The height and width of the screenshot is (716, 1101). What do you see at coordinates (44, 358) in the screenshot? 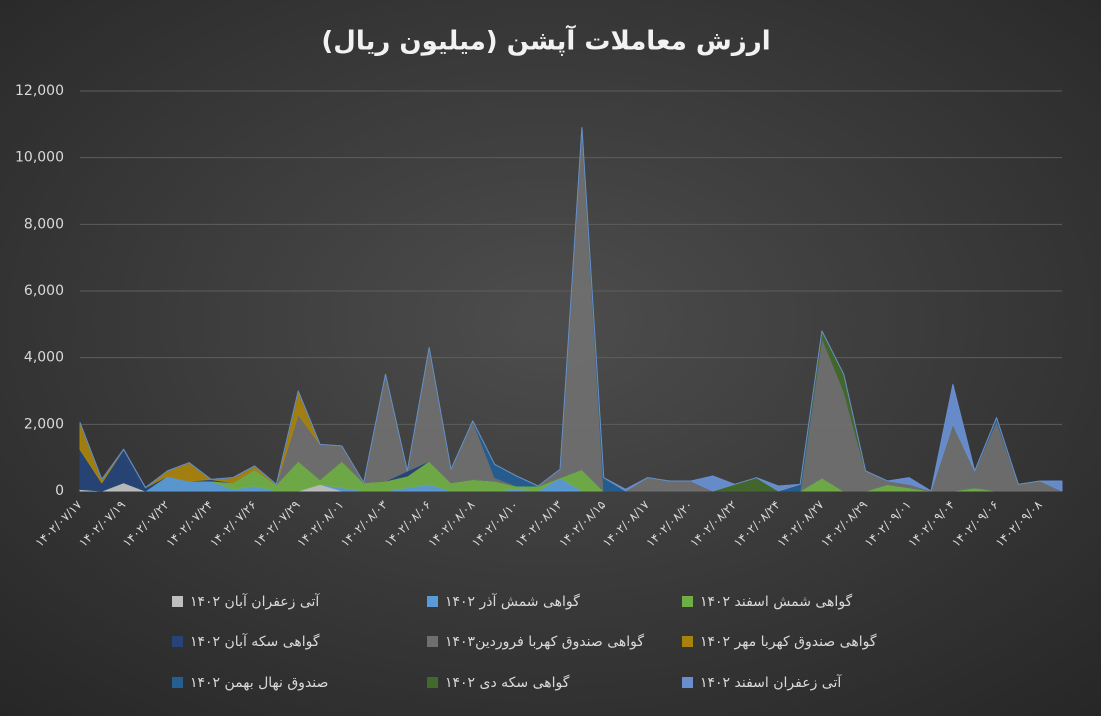
I see `y-tick-label: 4,000` at bounding box center [44, 358].